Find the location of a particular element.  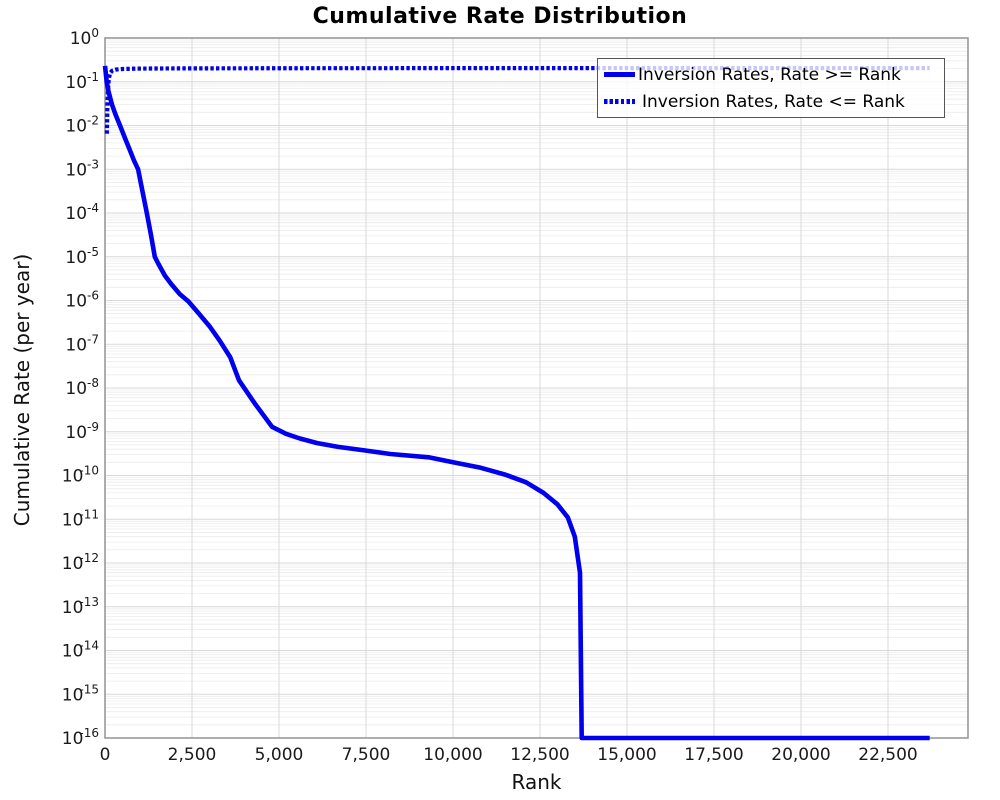

dotted-line-swatch-icon is located at coordinates (619, 101).